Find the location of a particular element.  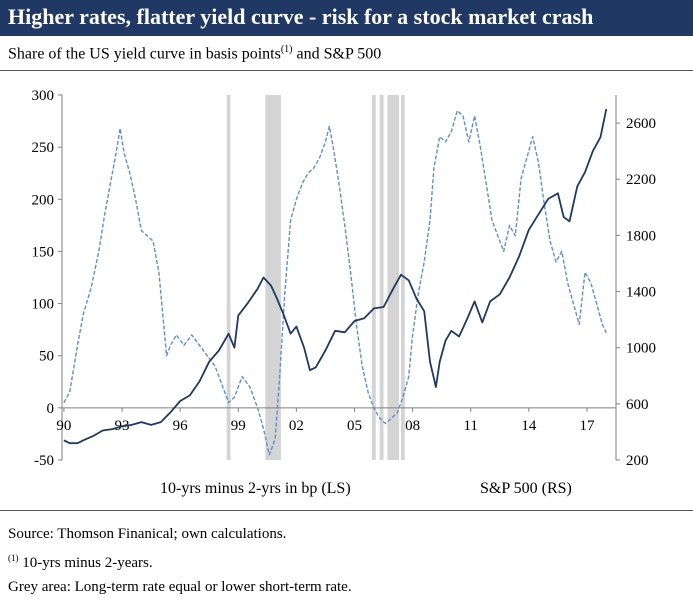

x-tick-label-3: 99 is located at coordinates (238, 426).